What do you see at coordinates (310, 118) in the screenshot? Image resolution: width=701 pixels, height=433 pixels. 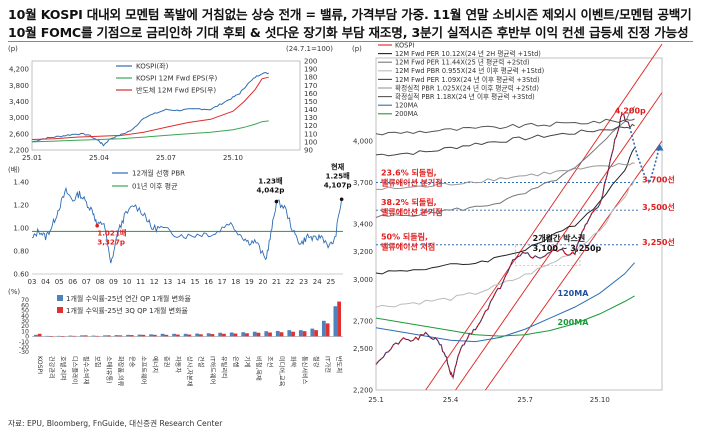 I see `chart1-right-tick: 130` at bounding box center [310, 118].